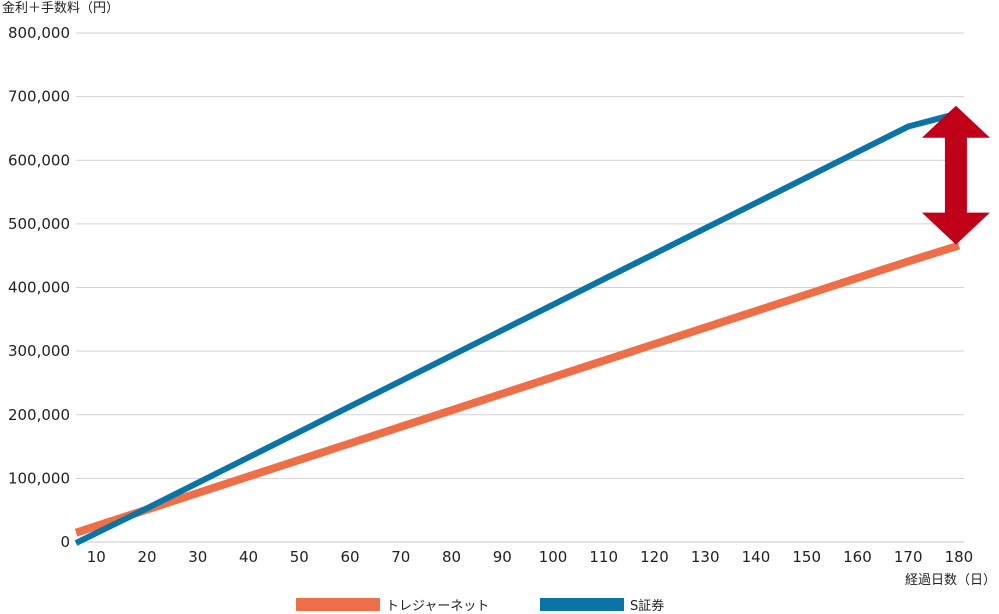  What do you see at coordinates (299, 557) in the screenshot?
I see `x-tick-label: 50` at bounding box center [299, 557].